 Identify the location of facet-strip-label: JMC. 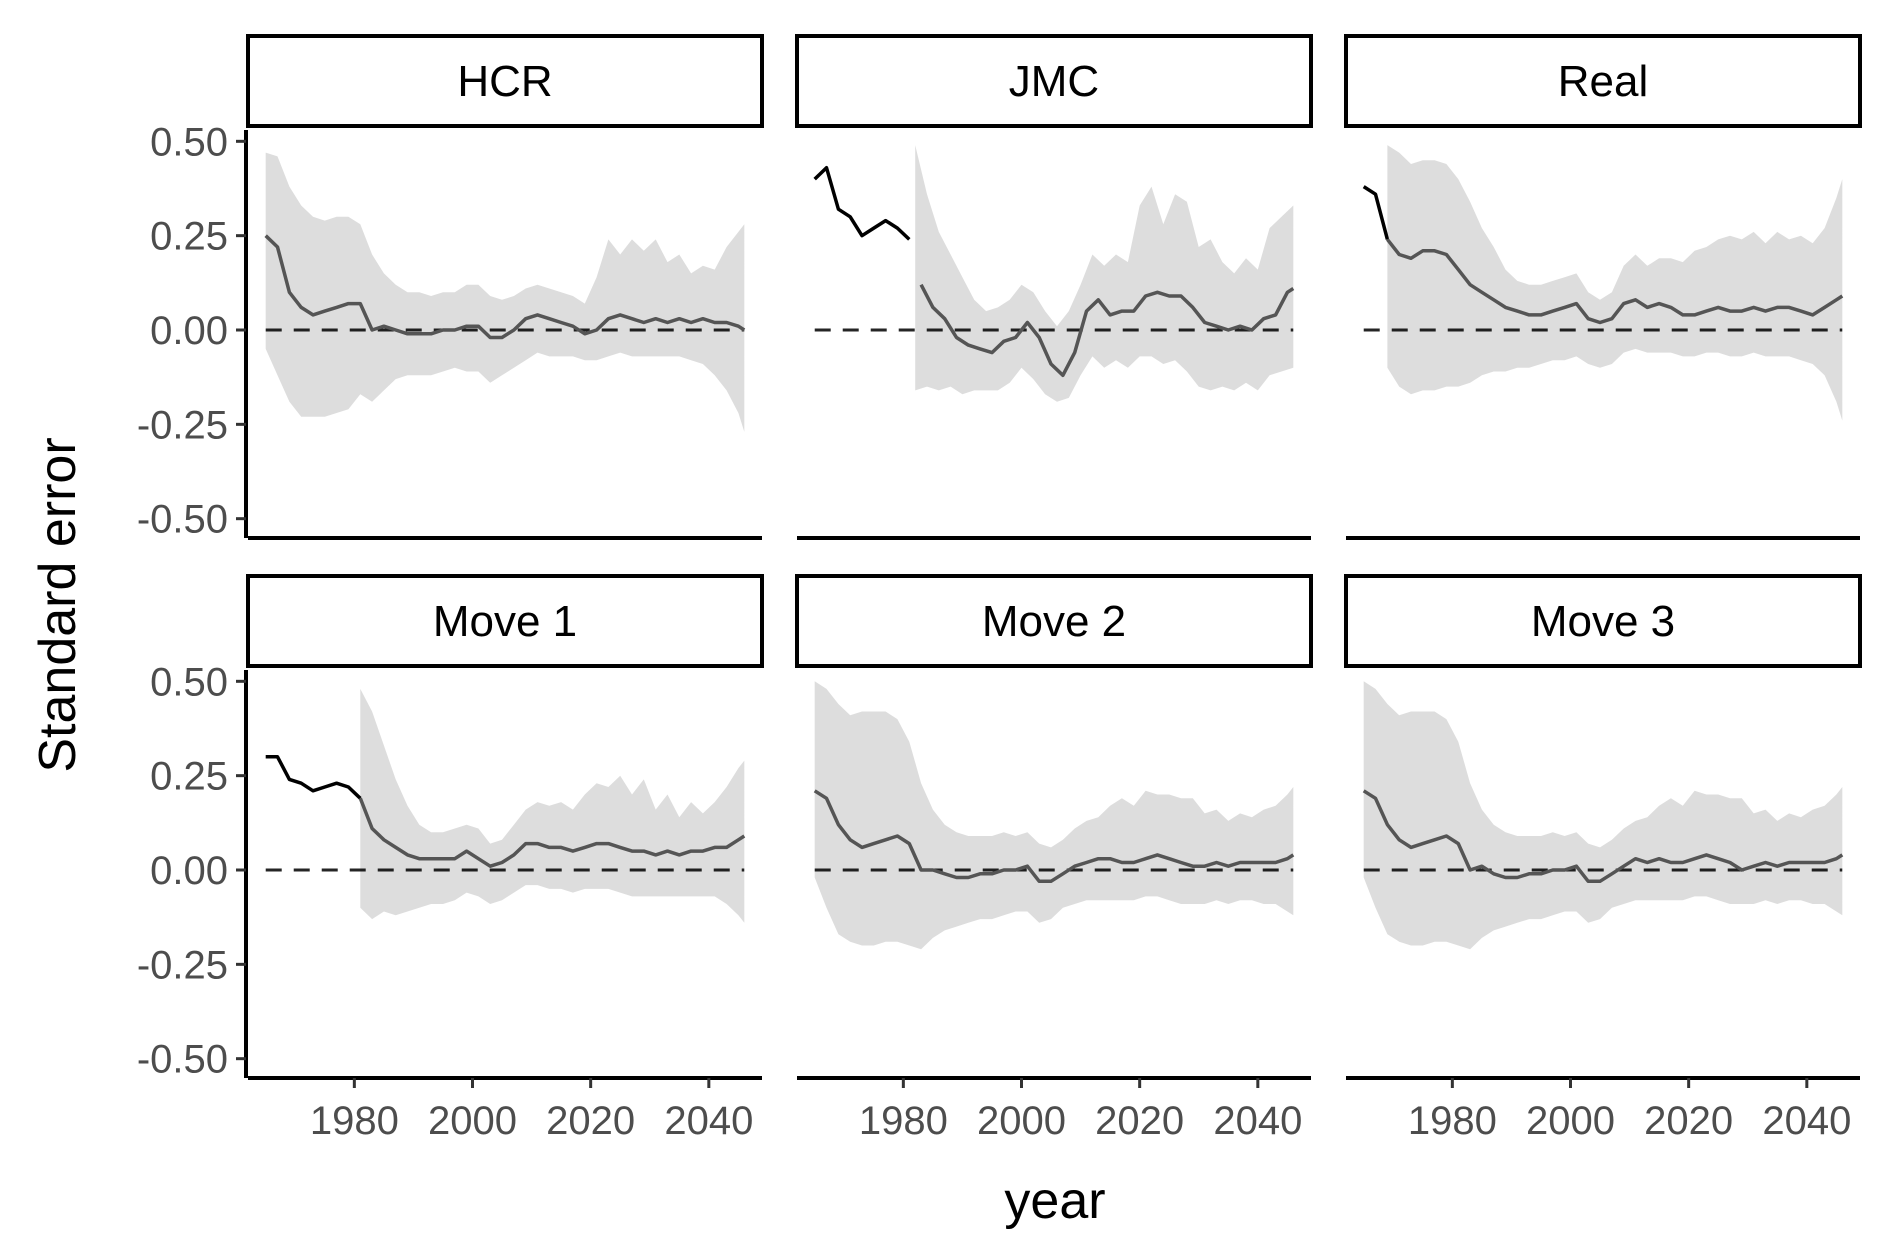
(1054, 81).